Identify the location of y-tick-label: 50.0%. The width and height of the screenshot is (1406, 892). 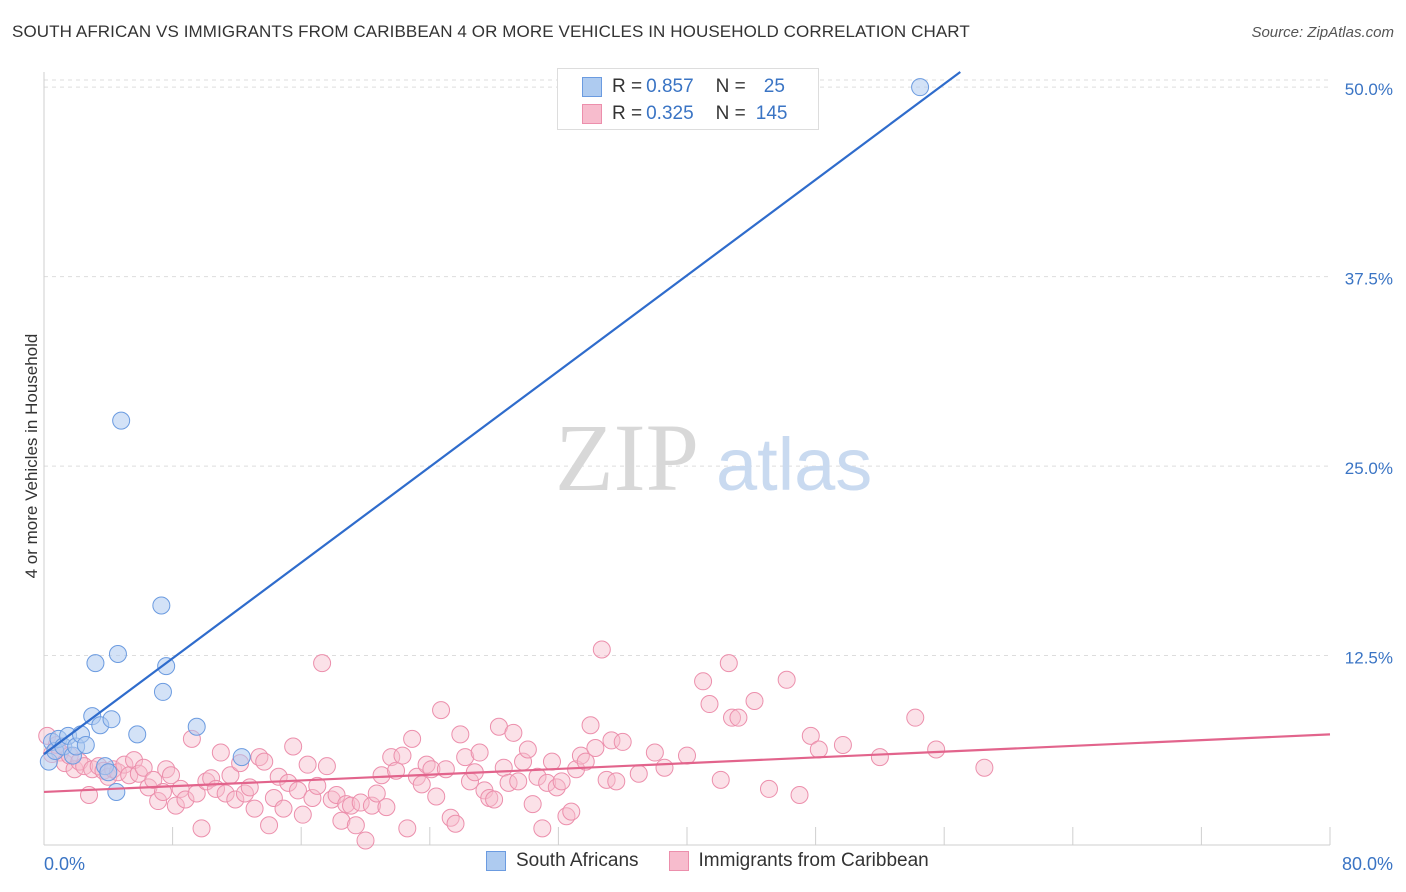
(1369, 89).